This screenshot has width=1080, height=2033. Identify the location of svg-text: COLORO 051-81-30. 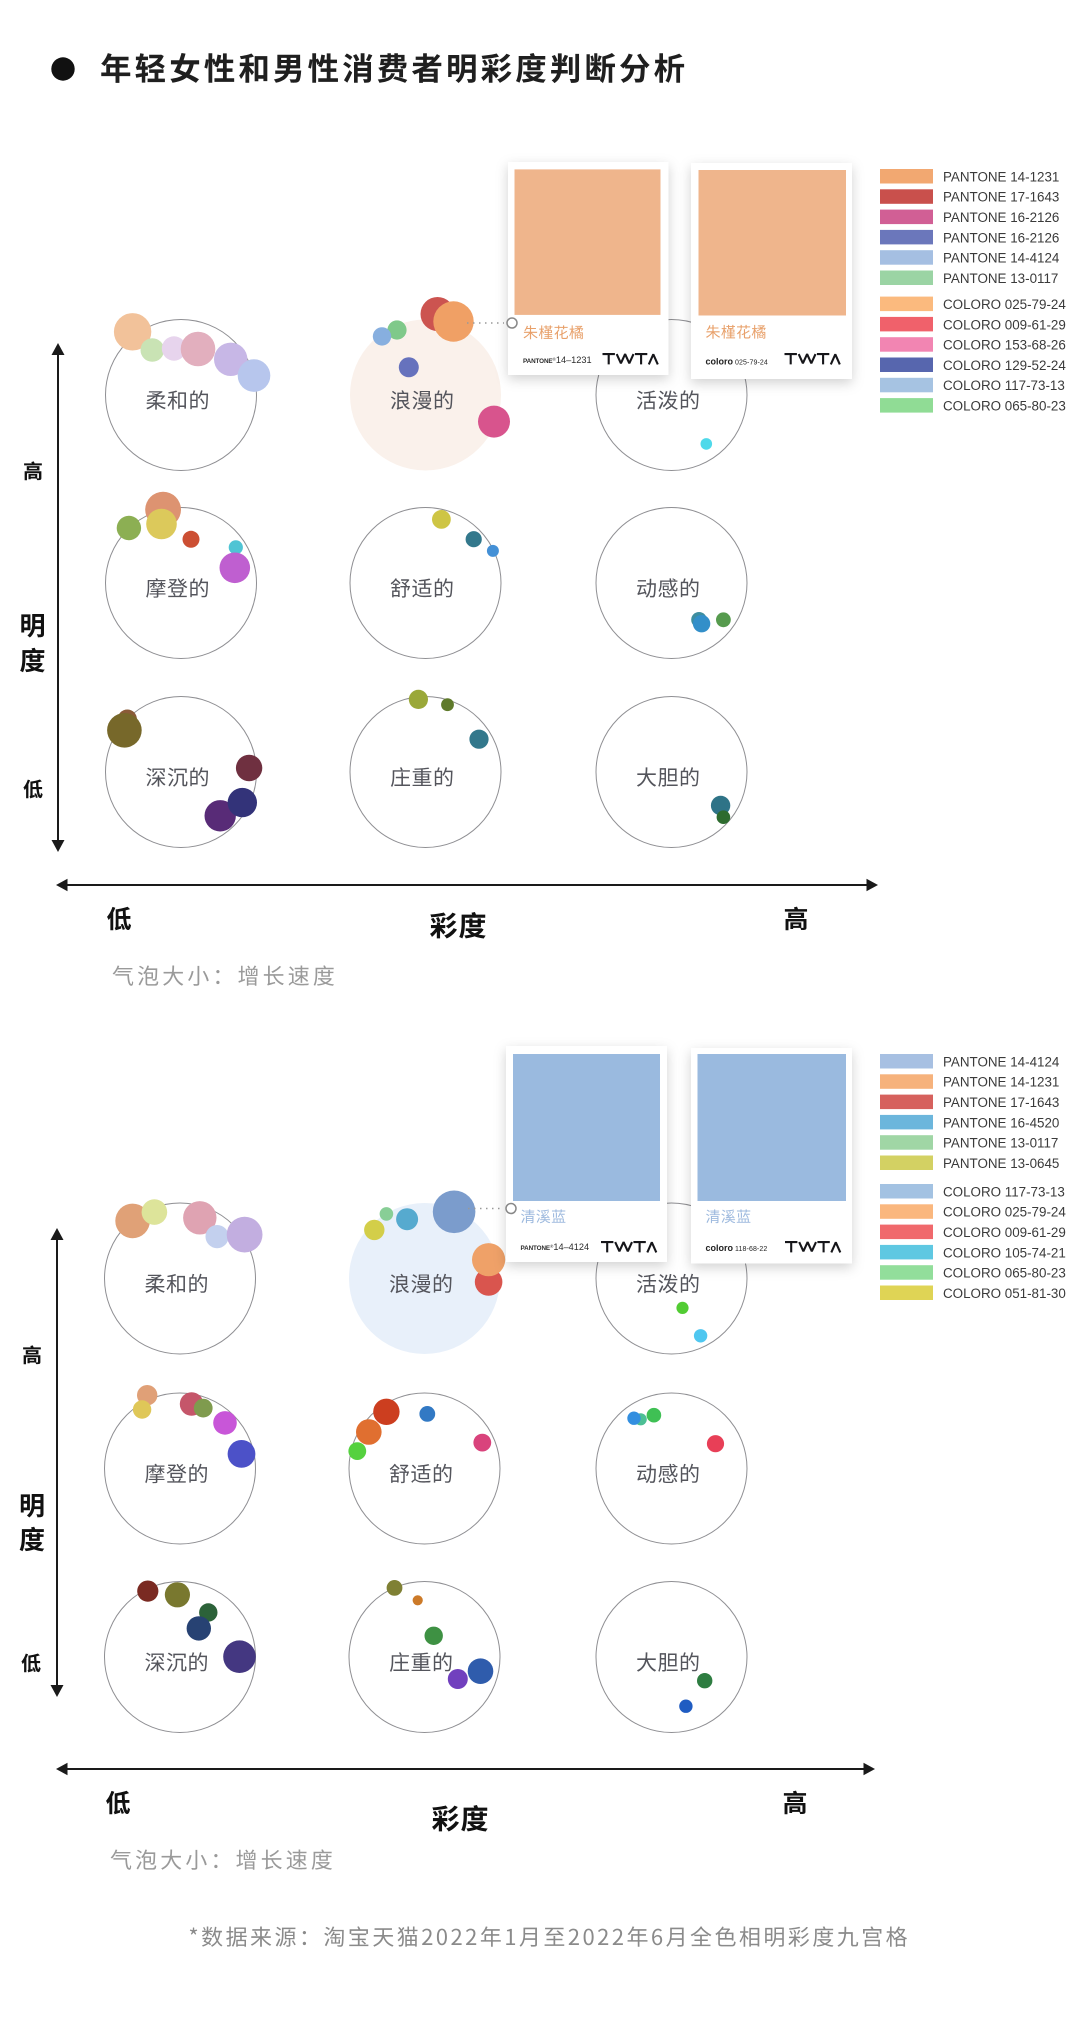
(1004, 1293).